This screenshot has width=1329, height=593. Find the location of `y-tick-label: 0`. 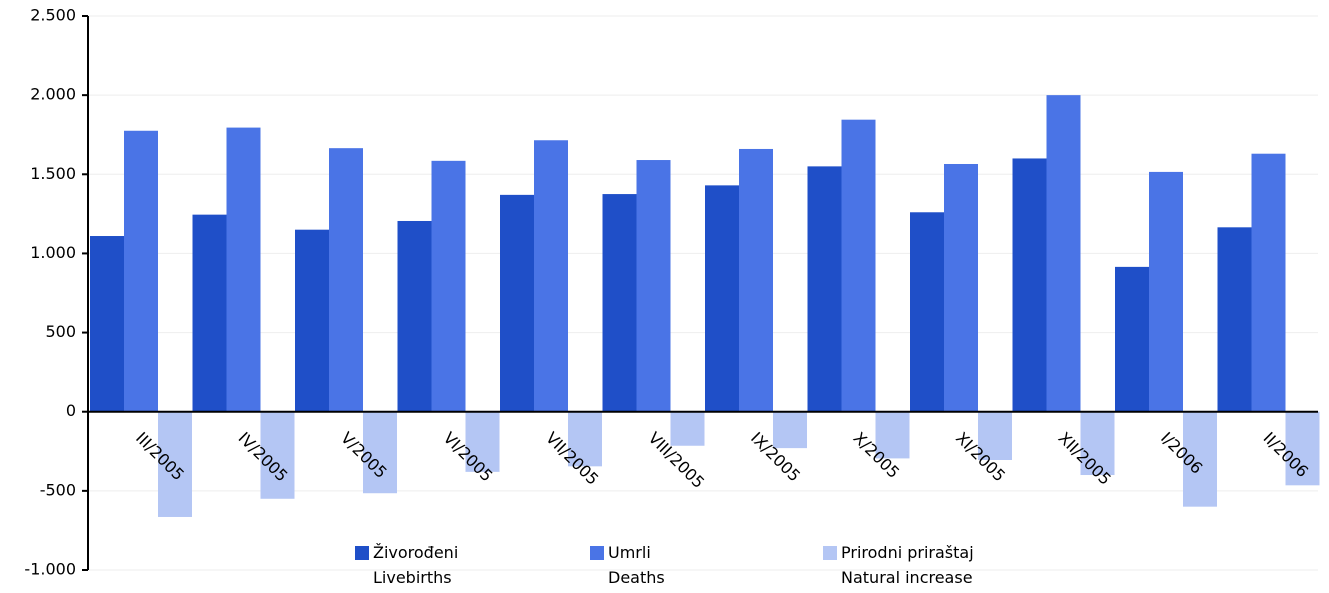

y-tick-label: 0 is located at coordinates (71, 410).